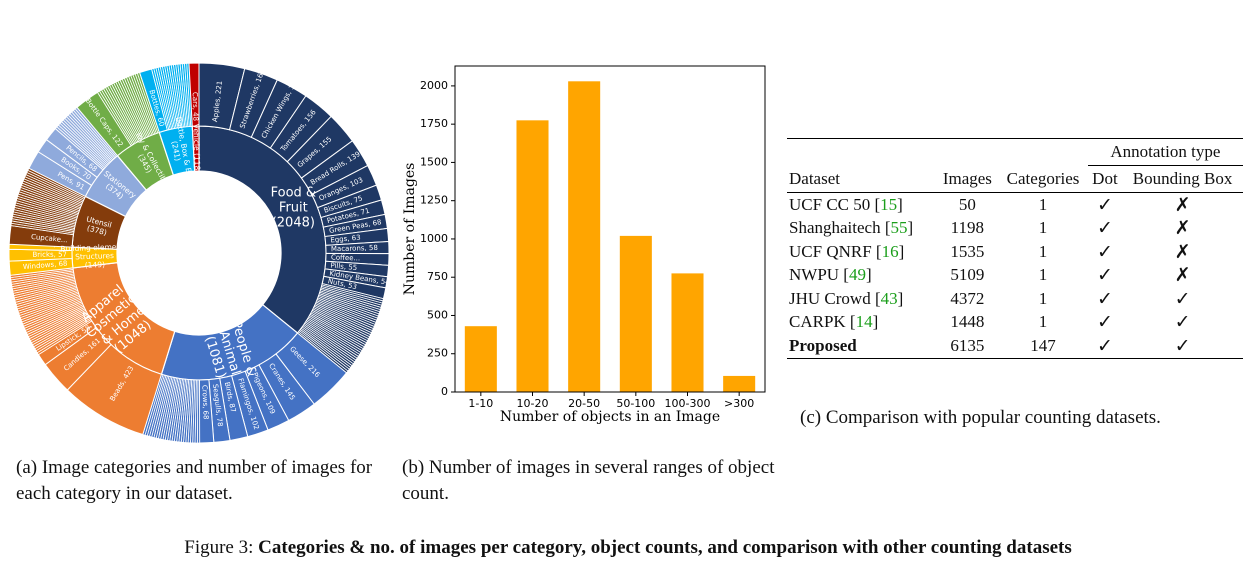  What do you see at coordinates (1015, 229) in the screenshot?
I see `table-row: Shanghaitech [55] 1198 1 ✓ ✗` at bounding box center [1015, 229].